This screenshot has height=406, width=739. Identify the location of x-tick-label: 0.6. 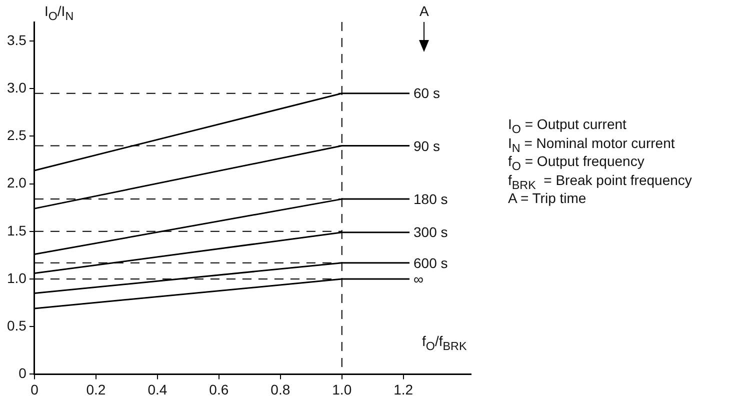
(219, 389).